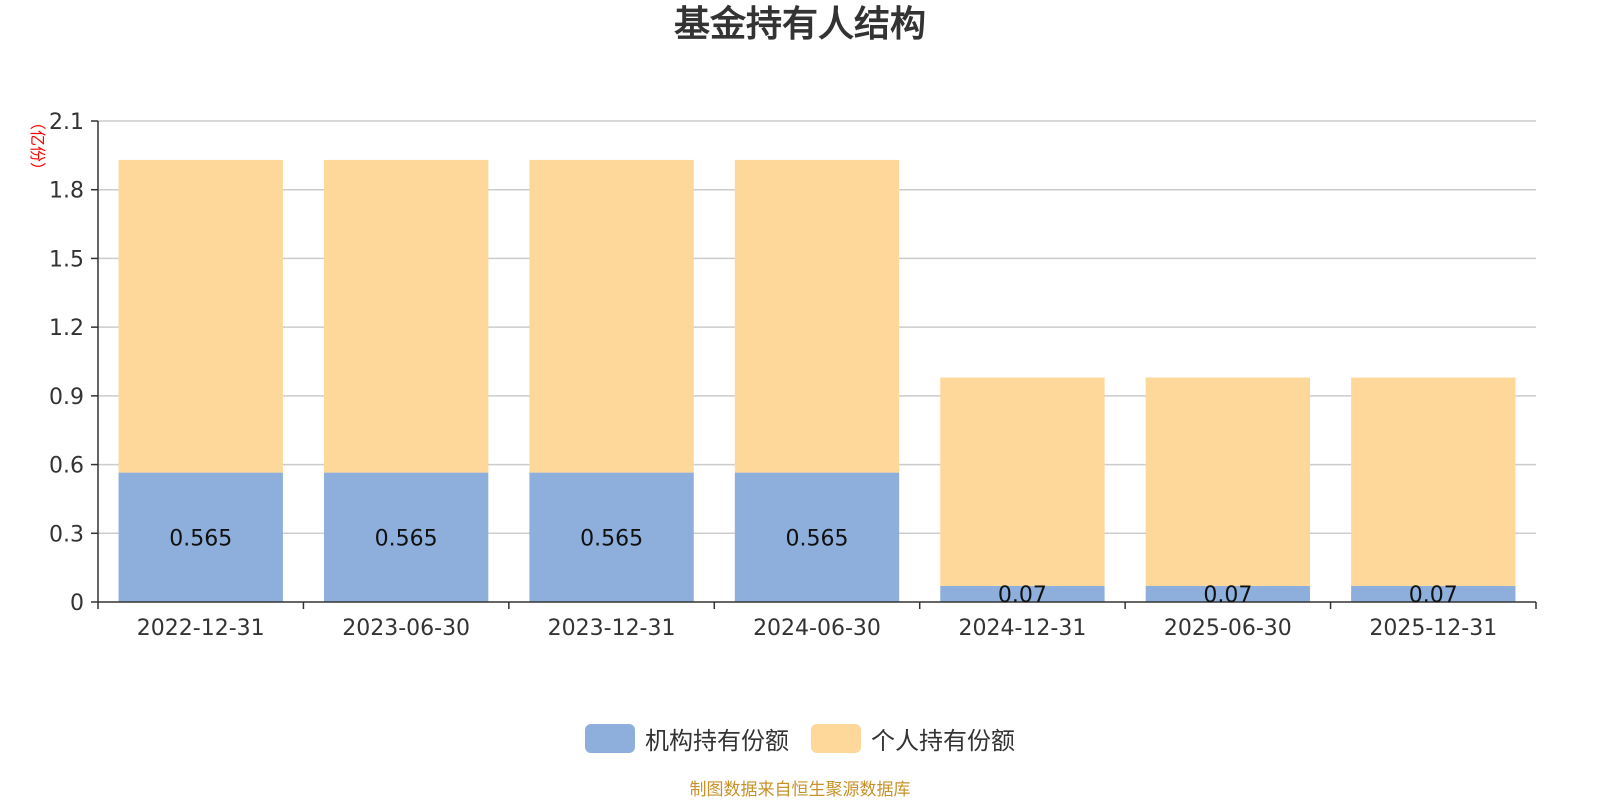 This screenshot has height=800, width=1600. What do you see at coordinates (66, 534) in the screenshot?
I see `y-tick-label: 0.3` at bounding box center [66, 534].